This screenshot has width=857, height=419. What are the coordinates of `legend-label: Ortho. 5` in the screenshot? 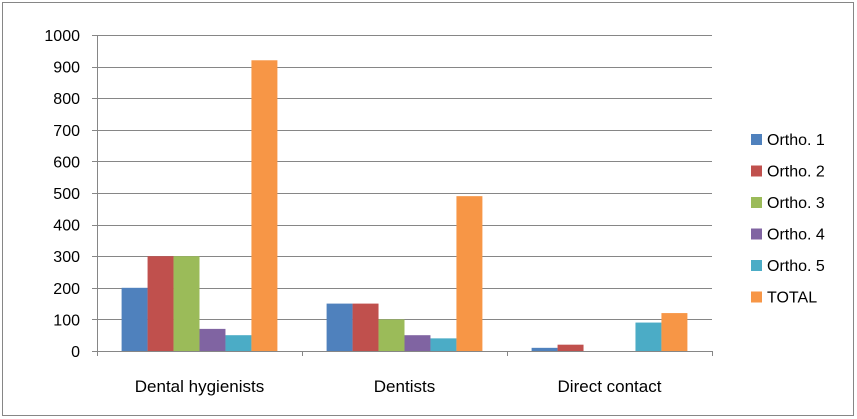 It's located at (796, 266).